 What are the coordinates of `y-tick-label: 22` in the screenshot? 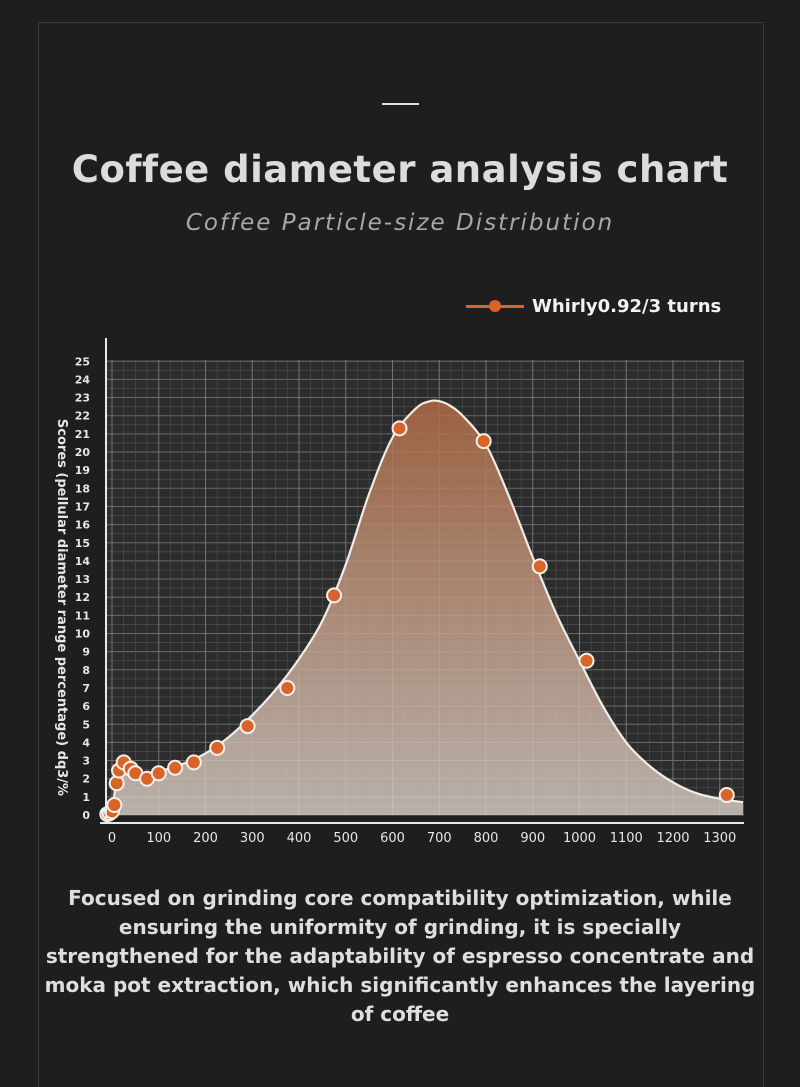 It's located at (82, 416).